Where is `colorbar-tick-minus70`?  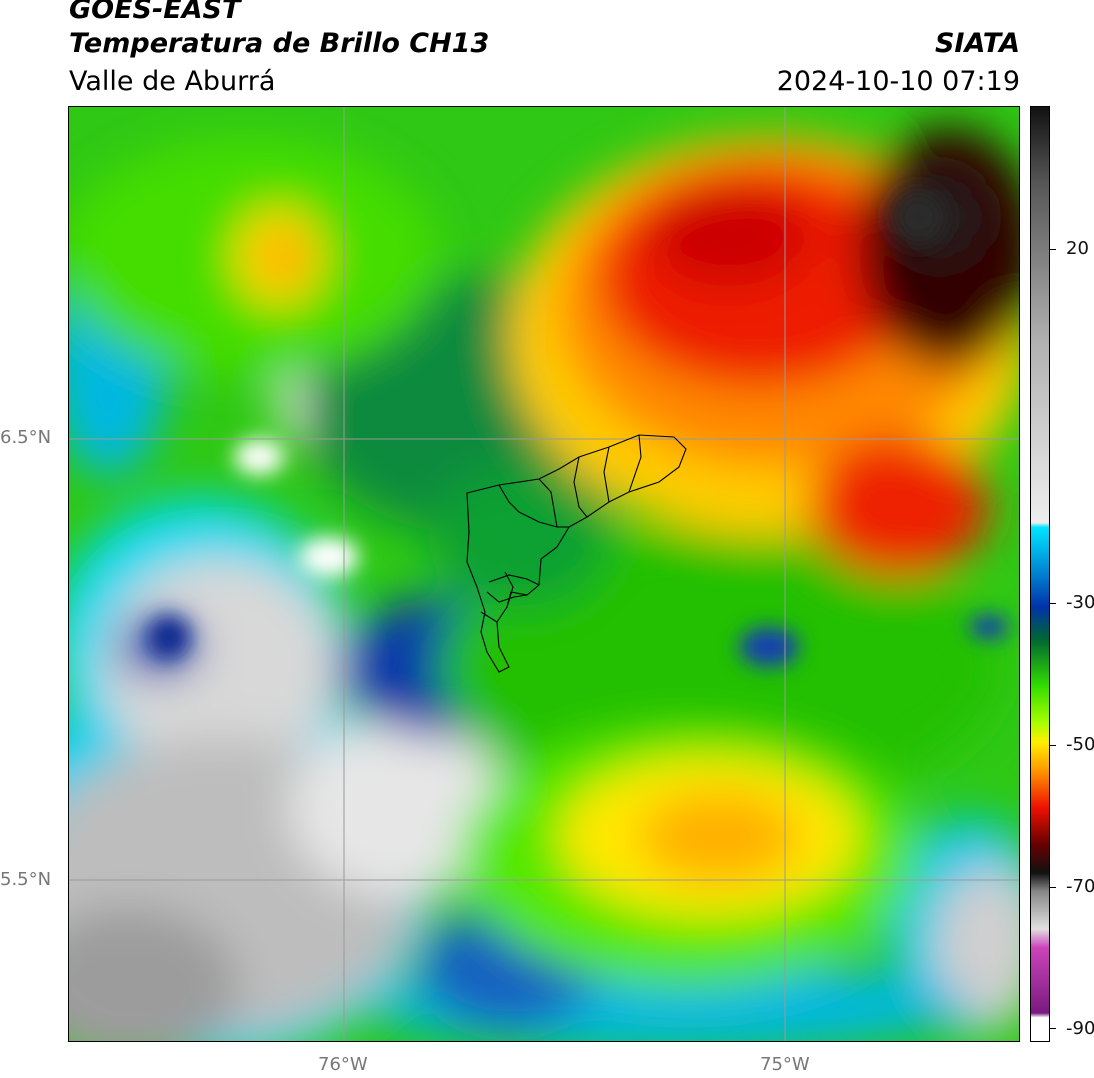 colorbar-tick-minus70 is located at coordinates (1053, 887).